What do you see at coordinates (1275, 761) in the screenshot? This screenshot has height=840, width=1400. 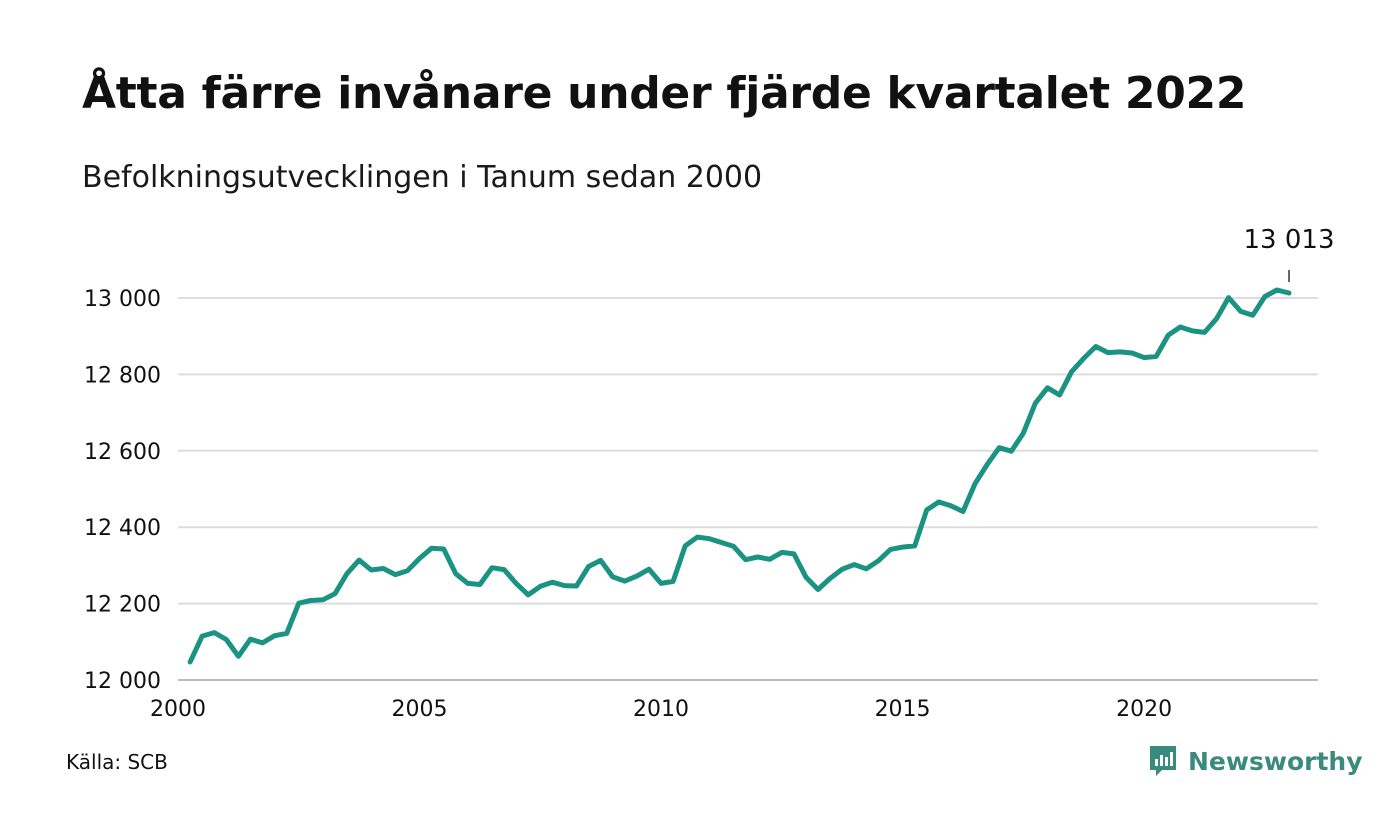 I see `brand-name: Newsworthy` at bounding box center [1275, 761].